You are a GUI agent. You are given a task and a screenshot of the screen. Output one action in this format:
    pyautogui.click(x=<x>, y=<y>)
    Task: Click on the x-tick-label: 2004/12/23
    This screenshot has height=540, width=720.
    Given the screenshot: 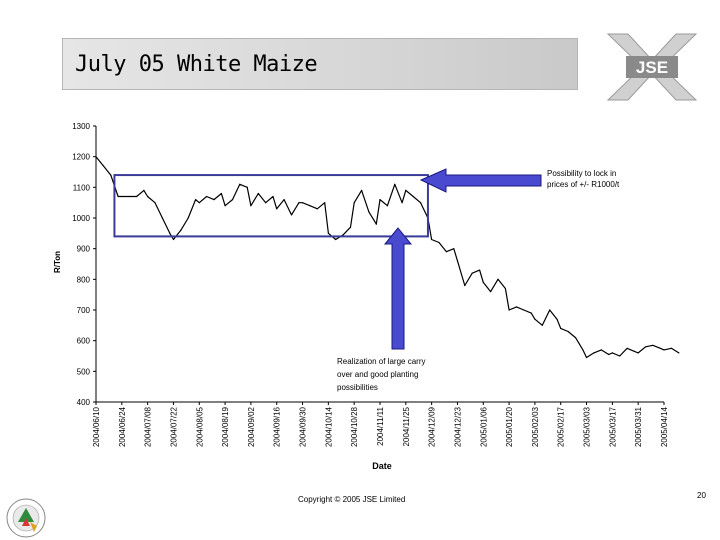 What is the action you would take?
    pyautogui.click(x=457, y=426)
    